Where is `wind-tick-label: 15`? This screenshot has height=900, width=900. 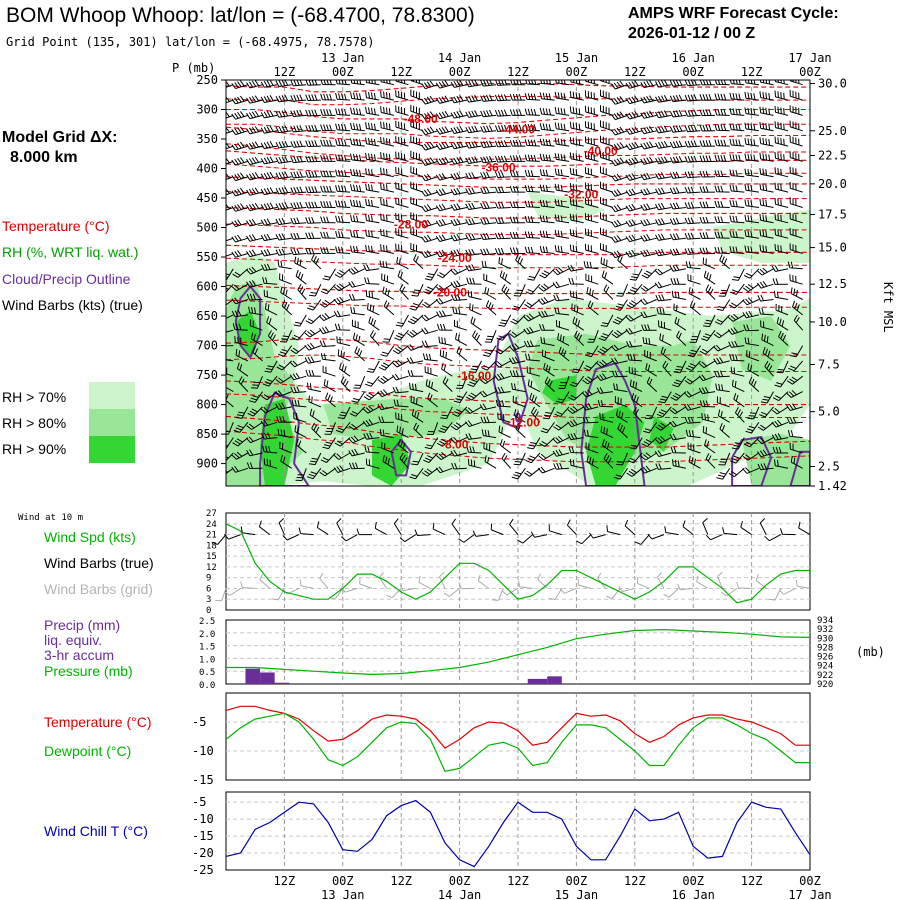
wind-tick-label: 15 is located at coordinates (211, 557).